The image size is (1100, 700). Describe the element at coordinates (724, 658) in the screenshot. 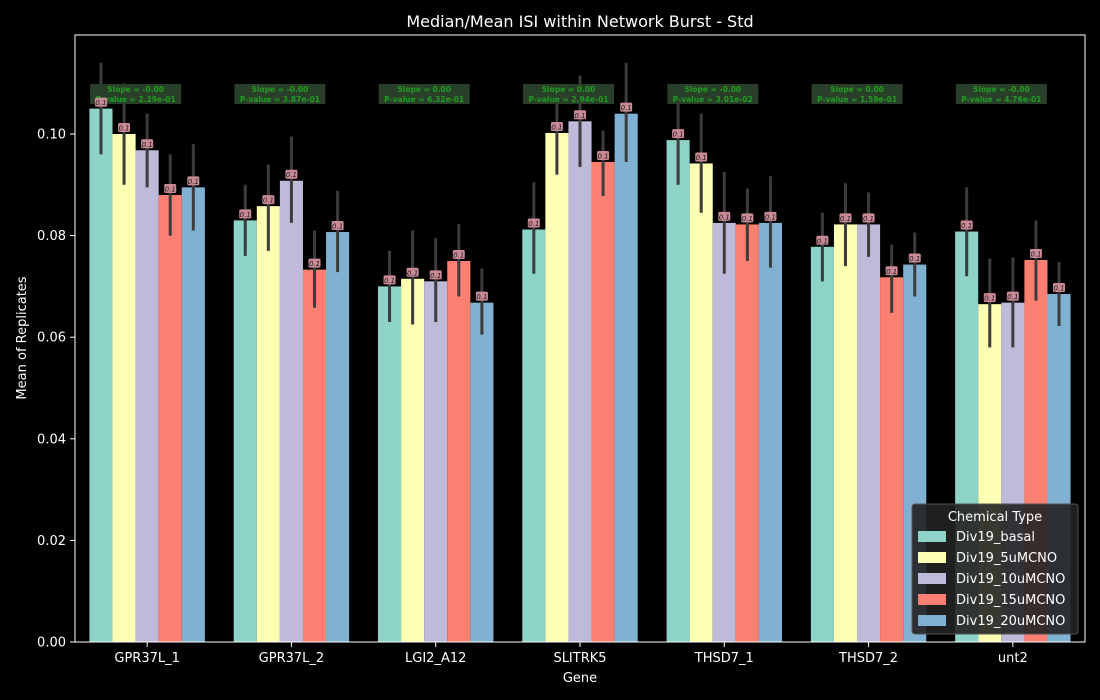

I see `x-tick-label: THSD7_1` at that location.